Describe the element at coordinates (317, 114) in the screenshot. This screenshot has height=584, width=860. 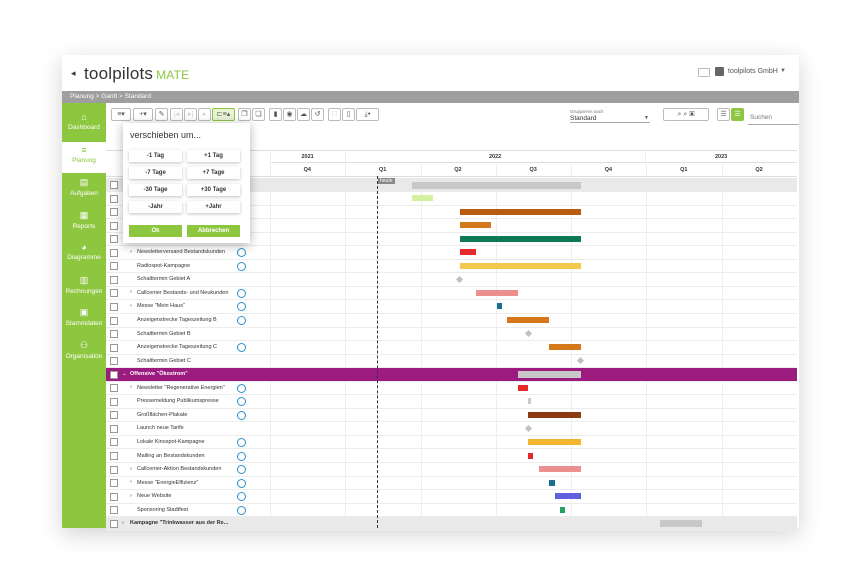
I see `history-icon: ↺` at that location.